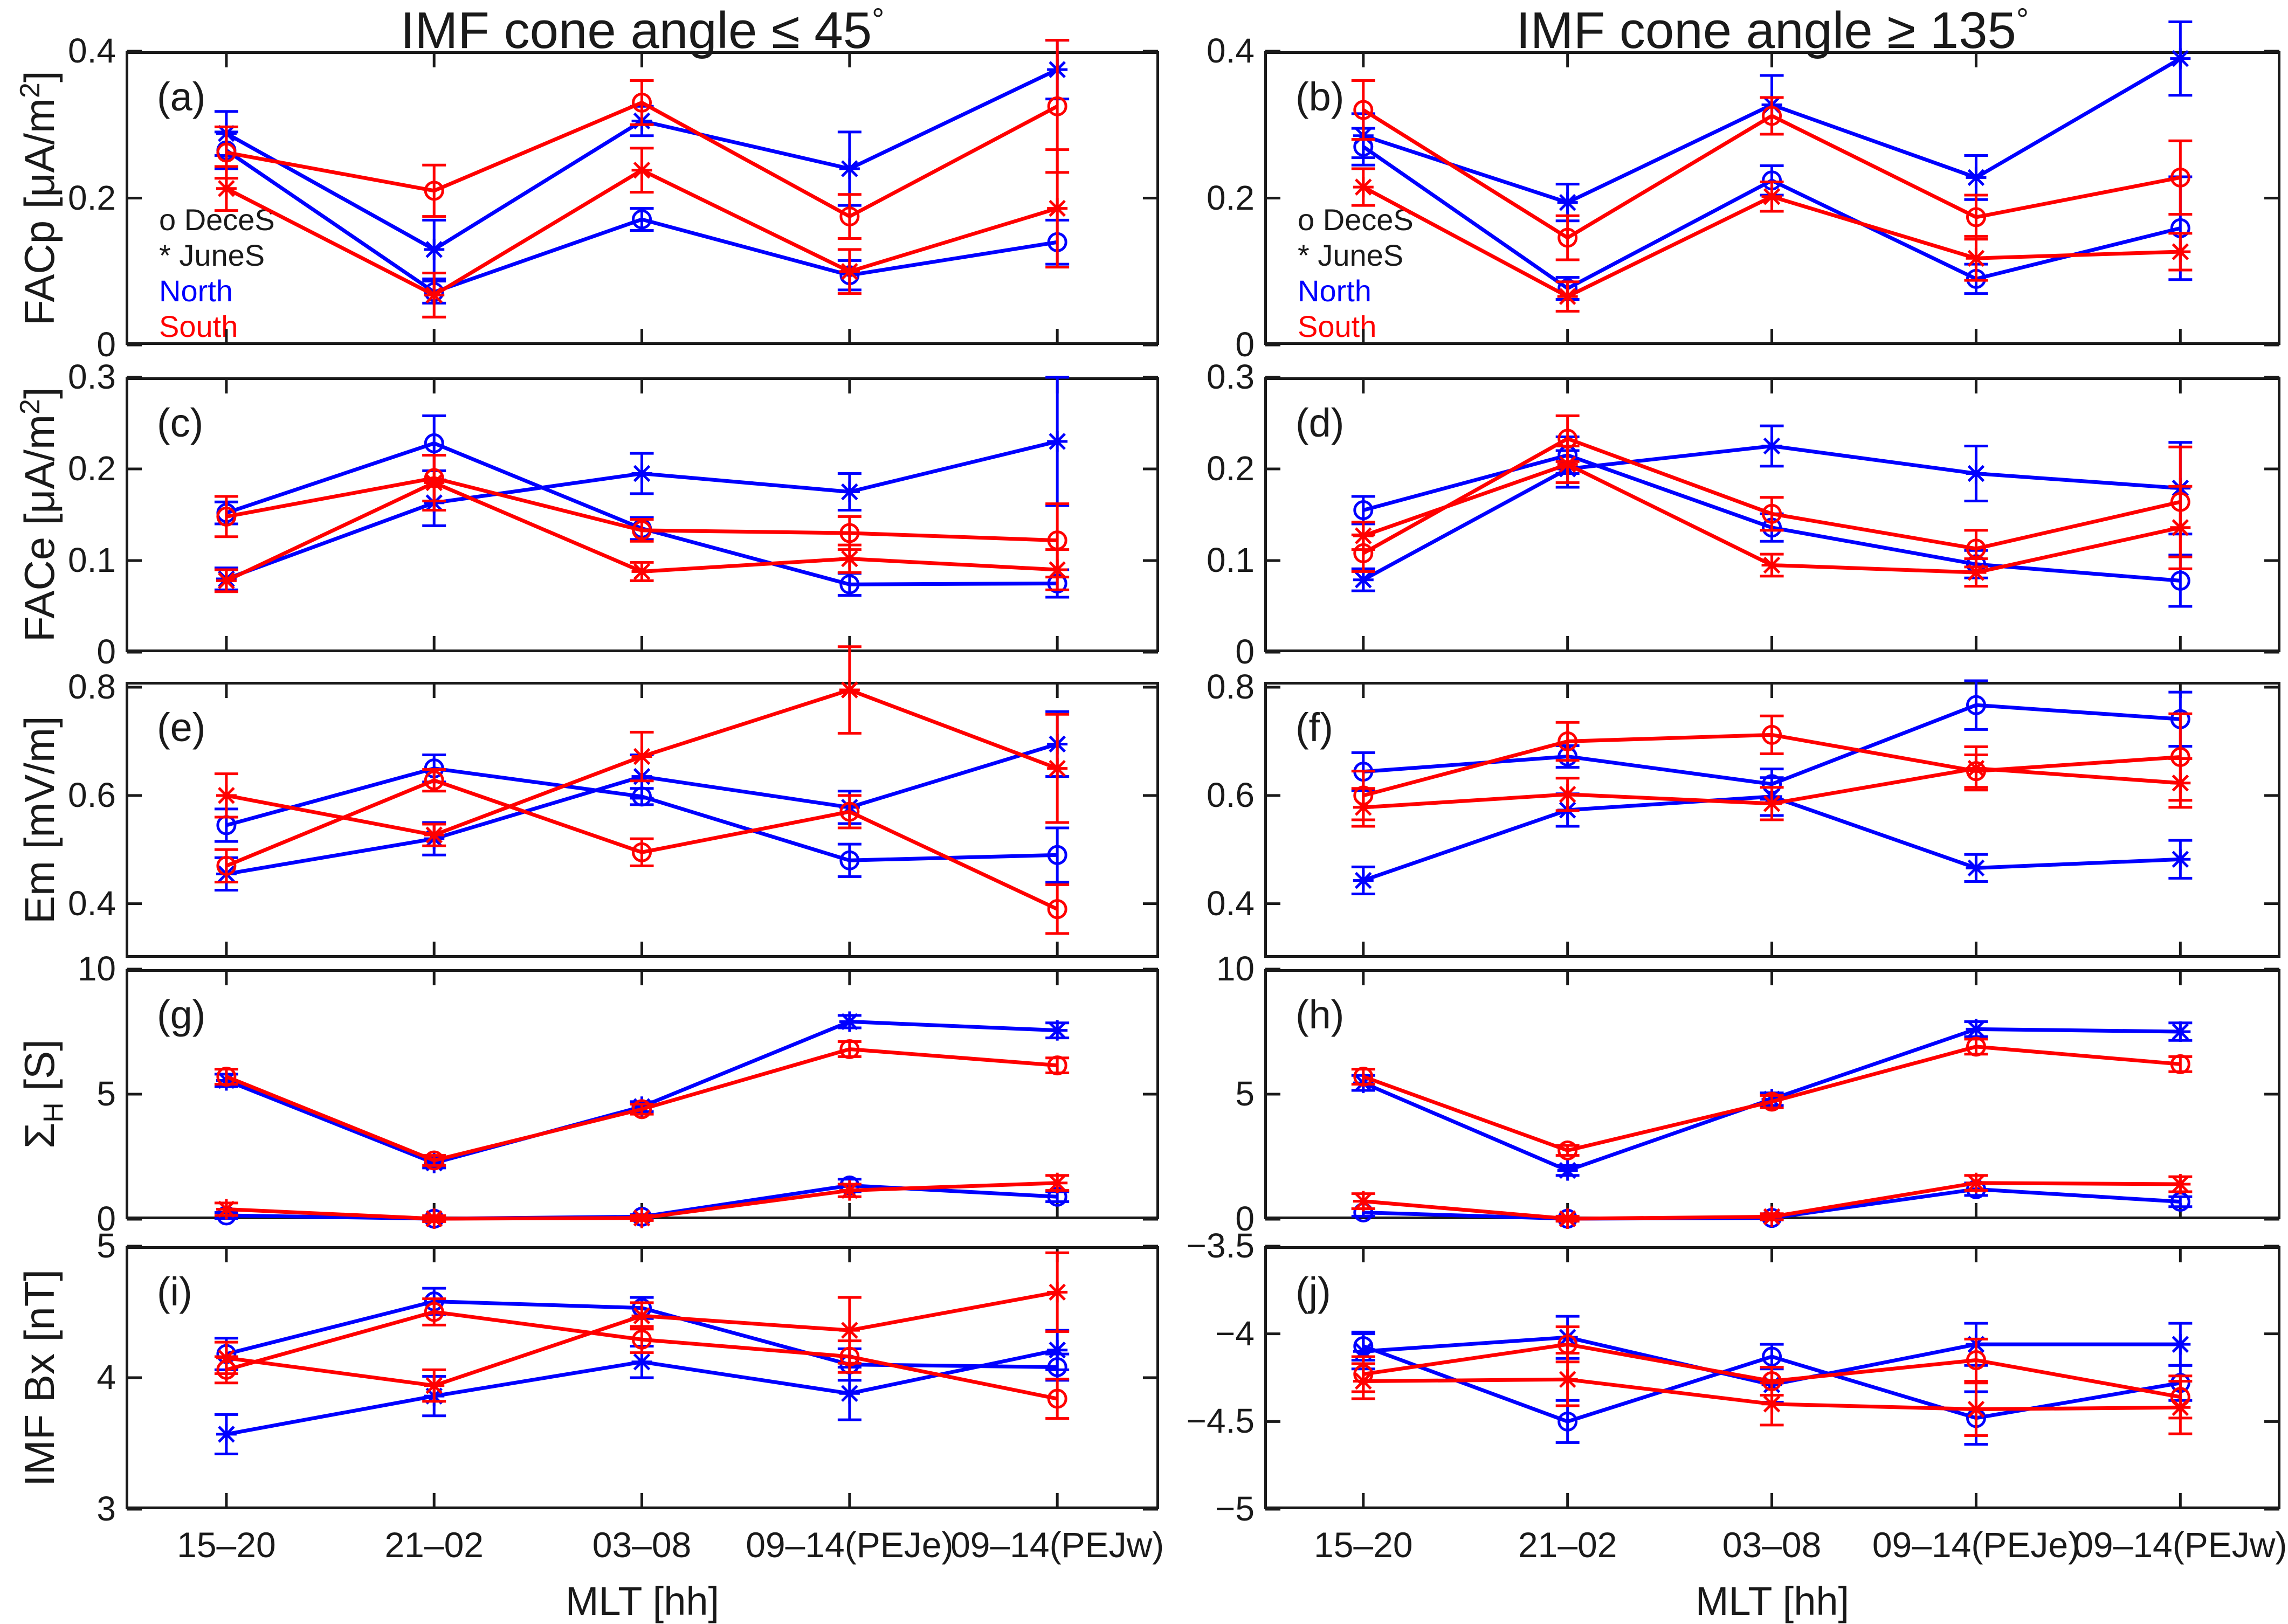  Describe the element at coordinates (92, 687) in the screenshot. I see `y-tick-label: 0.8` at that location.